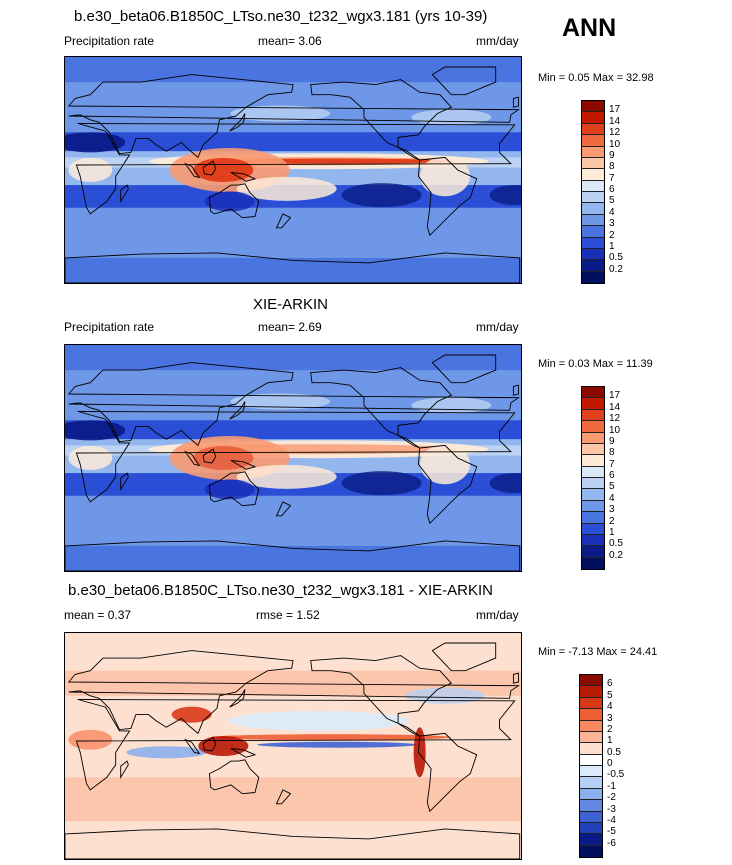 Image resolution: width=732 pixels, height=865 pixels. I want to click on panel-2-colorbar, so click(593, 478).